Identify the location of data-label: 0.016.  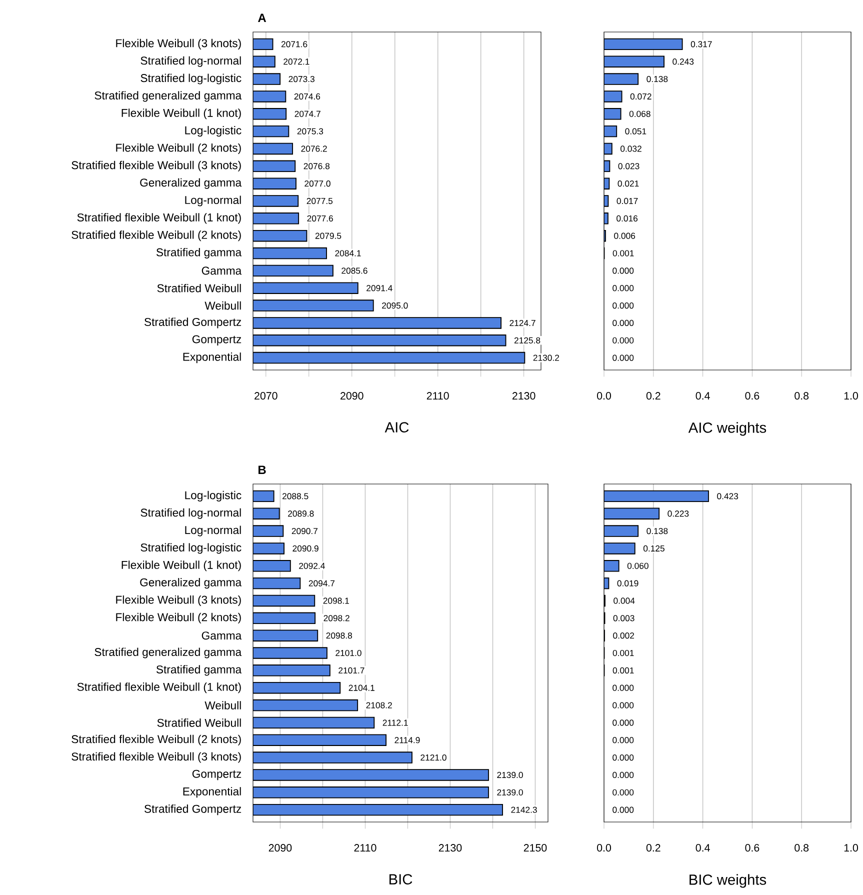
(627, 218).